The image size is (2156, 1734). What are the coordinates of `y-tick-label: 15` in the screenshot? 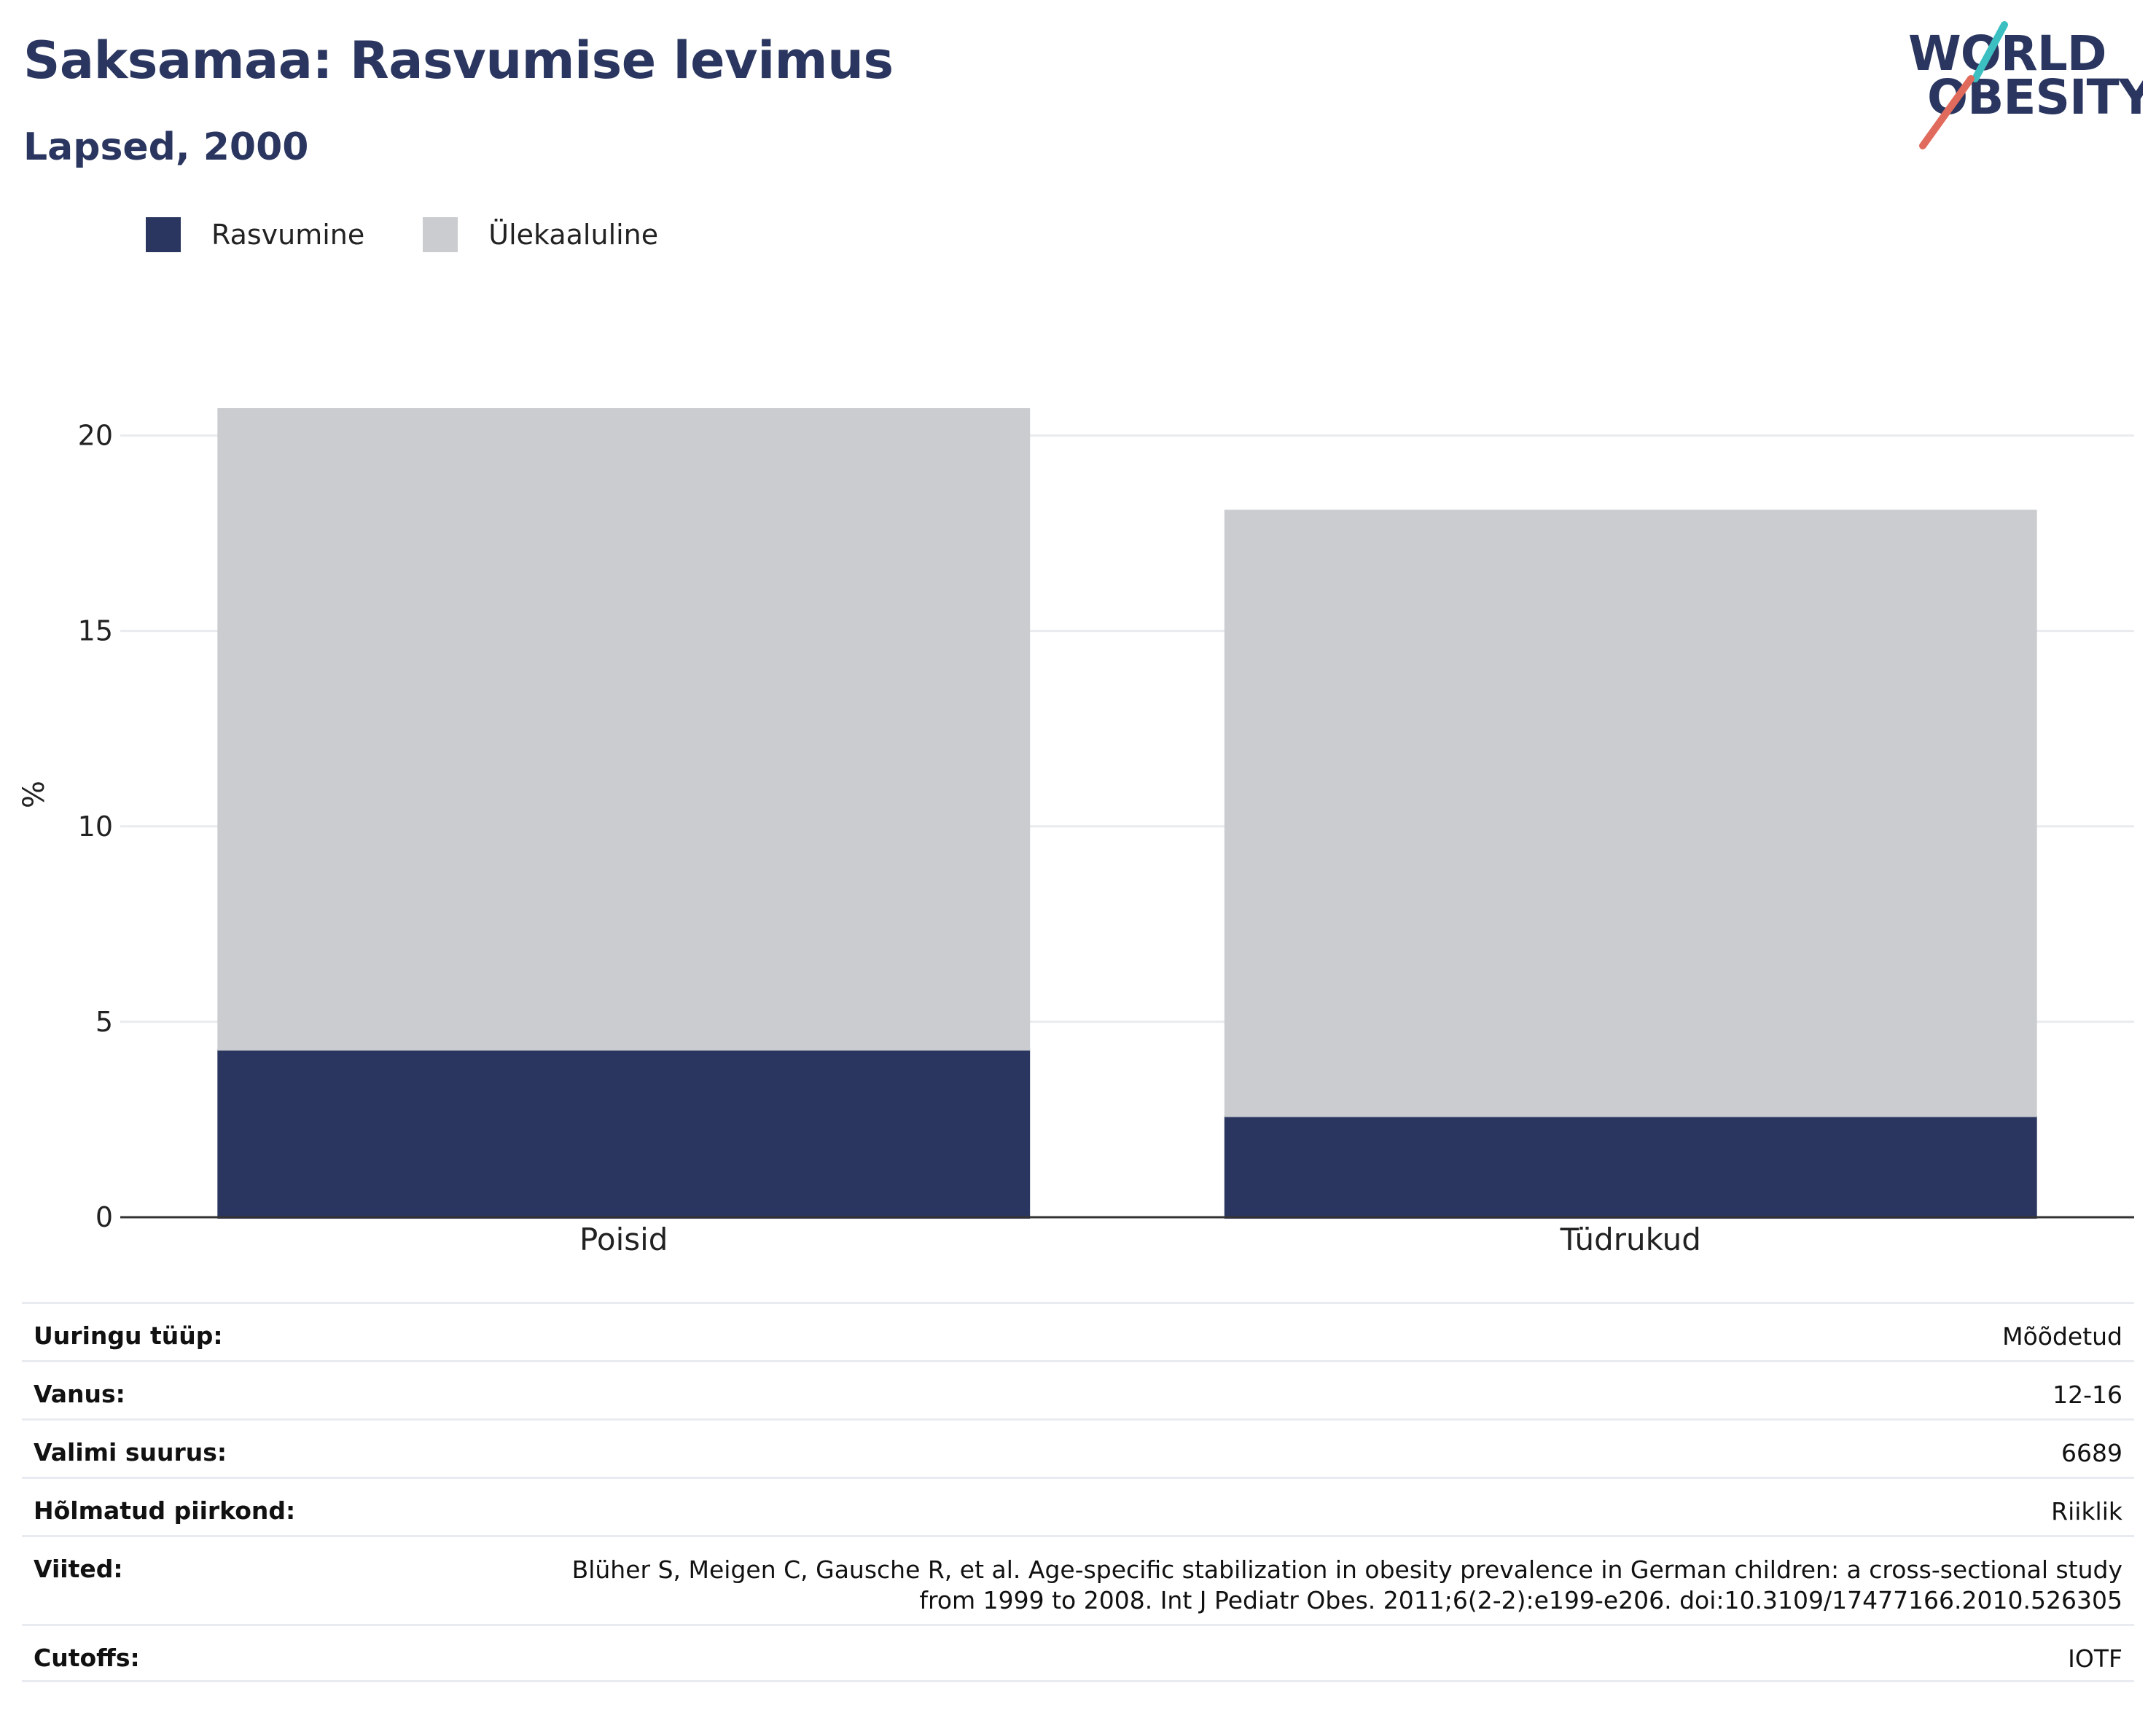 It's located at (96, 631).